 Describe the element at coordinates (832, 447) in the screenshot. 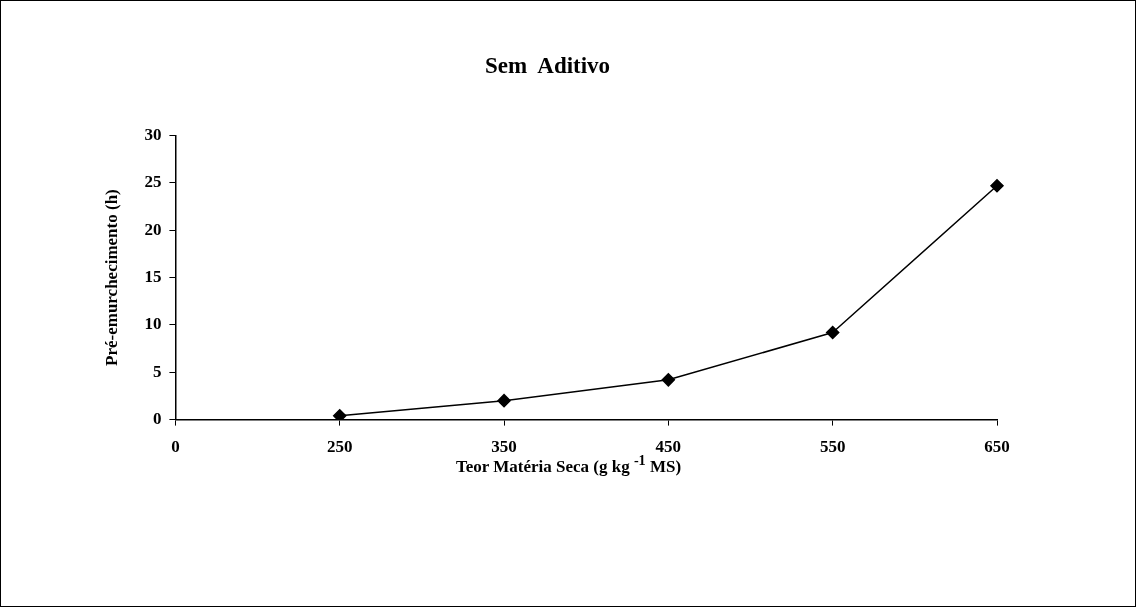

I see `x-tick-label: 550` at that location.